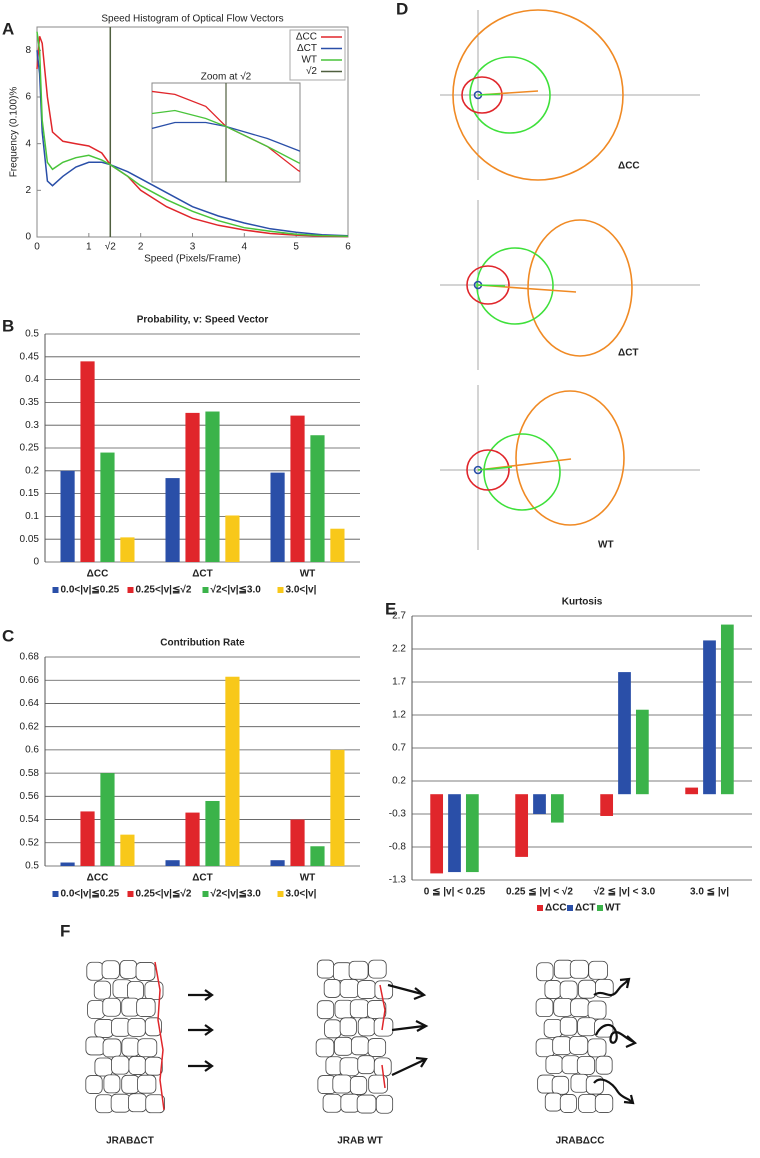 The width and height of the screenshot is (760, 1158). Describe the element at coordinates (32, 425) in the screenshot. I see `y-tick-label: 0.3` at that location.